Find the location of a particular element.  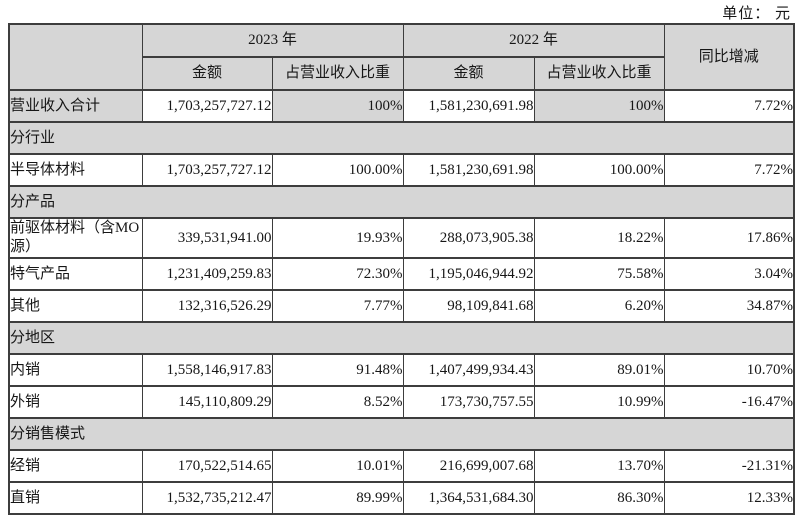

table-row-by-product: 分产品 is located at coordinates (401, 202).